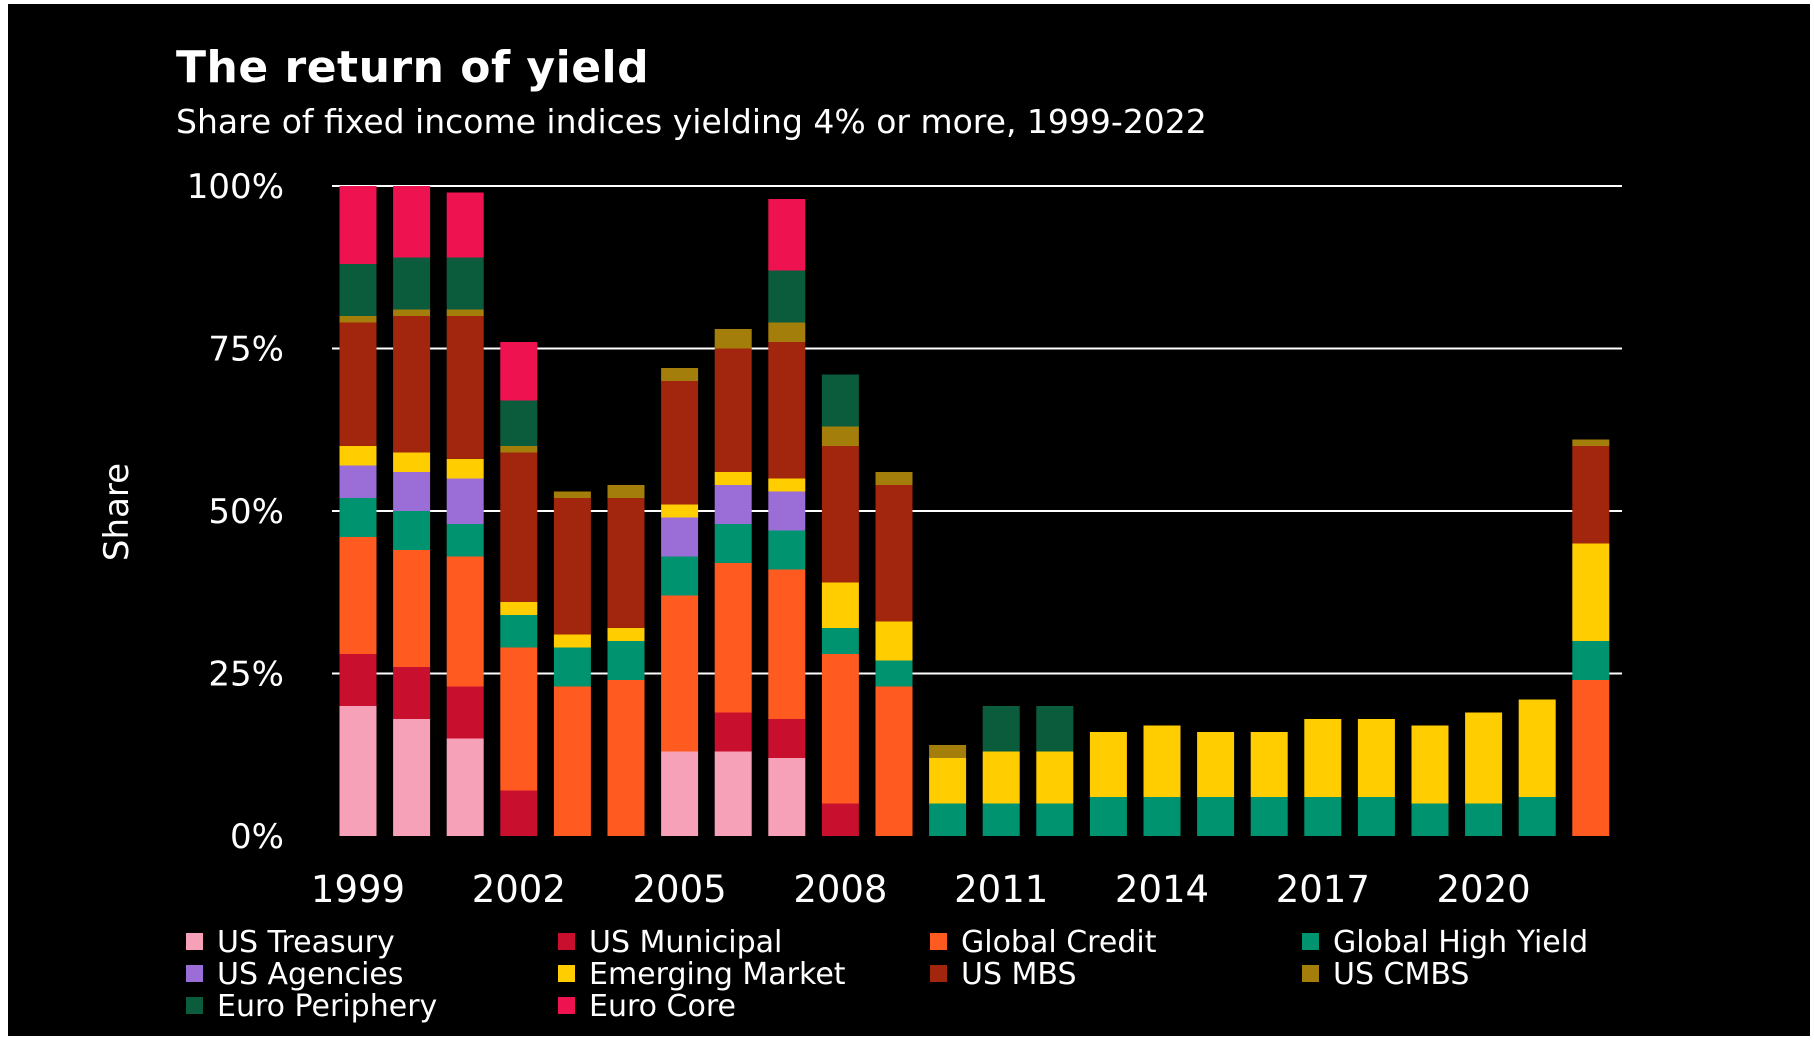 The height and width of the screenshot is (1040, 1814). What do you see at coordinates (1269, 816) in the screenshot?
I see `bar-segment-global-high-yield-2016` at bounding box center [1269, 816].